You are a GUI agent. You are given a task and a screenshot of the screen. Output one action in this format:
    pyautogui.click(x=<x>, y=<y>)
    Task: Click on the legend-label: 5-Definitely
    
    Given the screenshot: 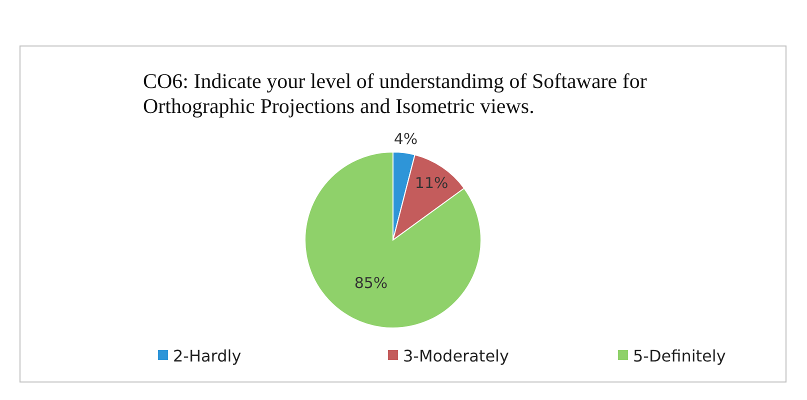 What is the action you would take?
    pyautogui.click(x=679, y=356)
    